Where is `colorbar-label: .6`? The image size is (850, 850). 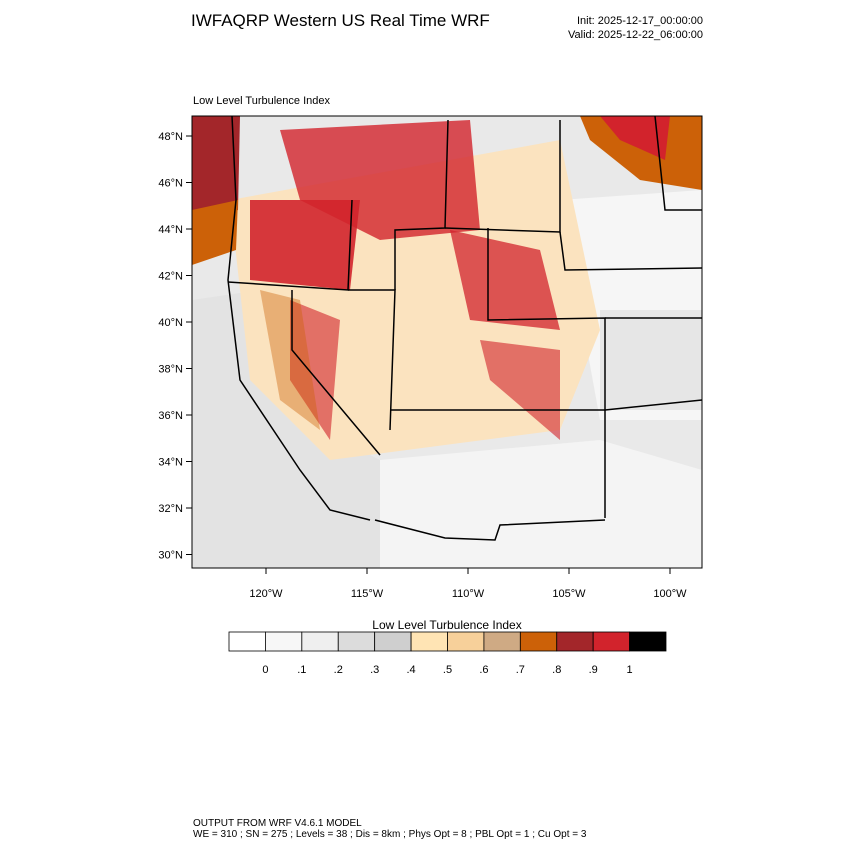 colorbar-label: .6 is located at coordinates (483, 670).